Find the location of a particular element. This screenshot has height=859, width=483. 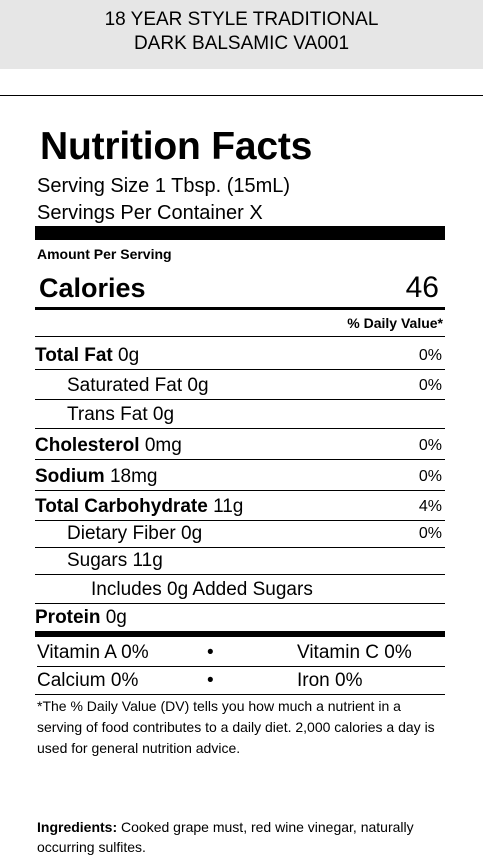

nutrient-row-protein: Protein 0g is located at coordinates (240, 618).